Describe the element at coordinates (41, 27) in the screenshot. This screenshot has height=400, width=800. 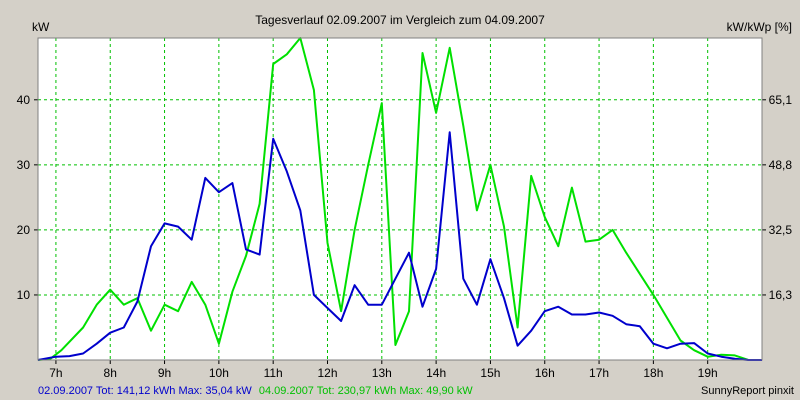
I see `y-axis-left-label: kW` at that location.